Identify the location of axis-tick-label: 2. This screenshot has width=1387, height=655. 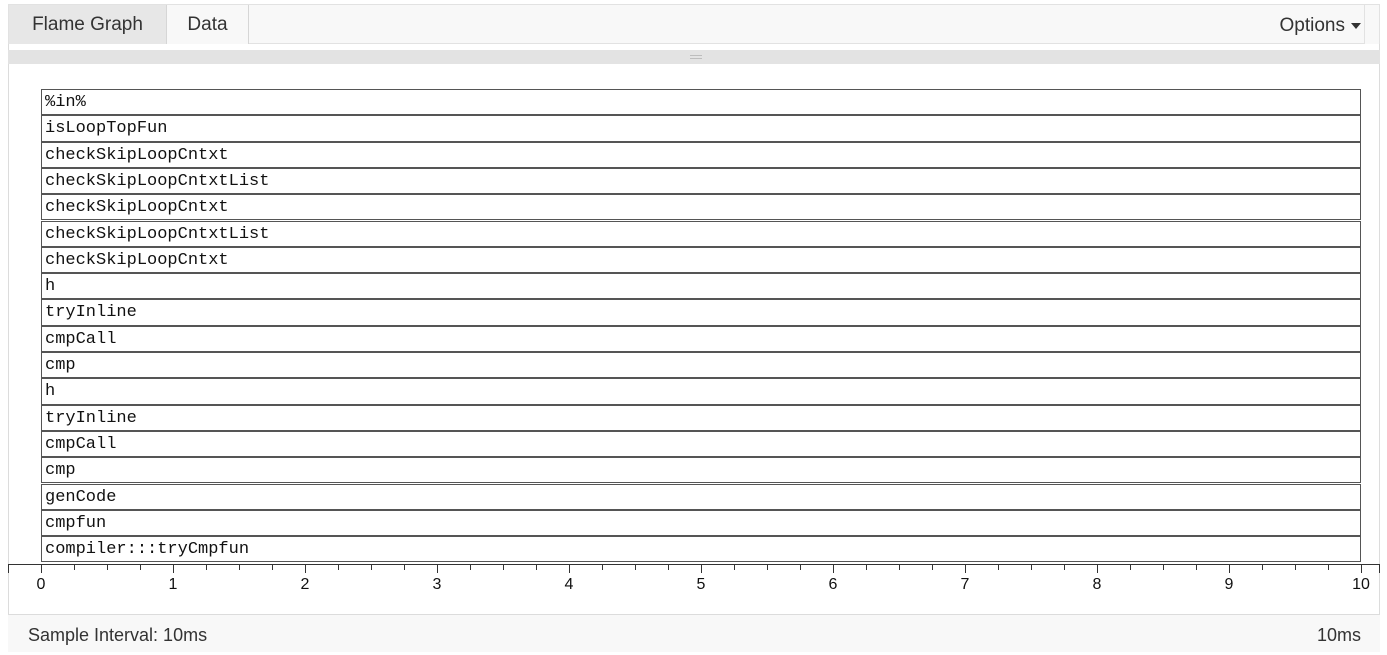
(305, 584).